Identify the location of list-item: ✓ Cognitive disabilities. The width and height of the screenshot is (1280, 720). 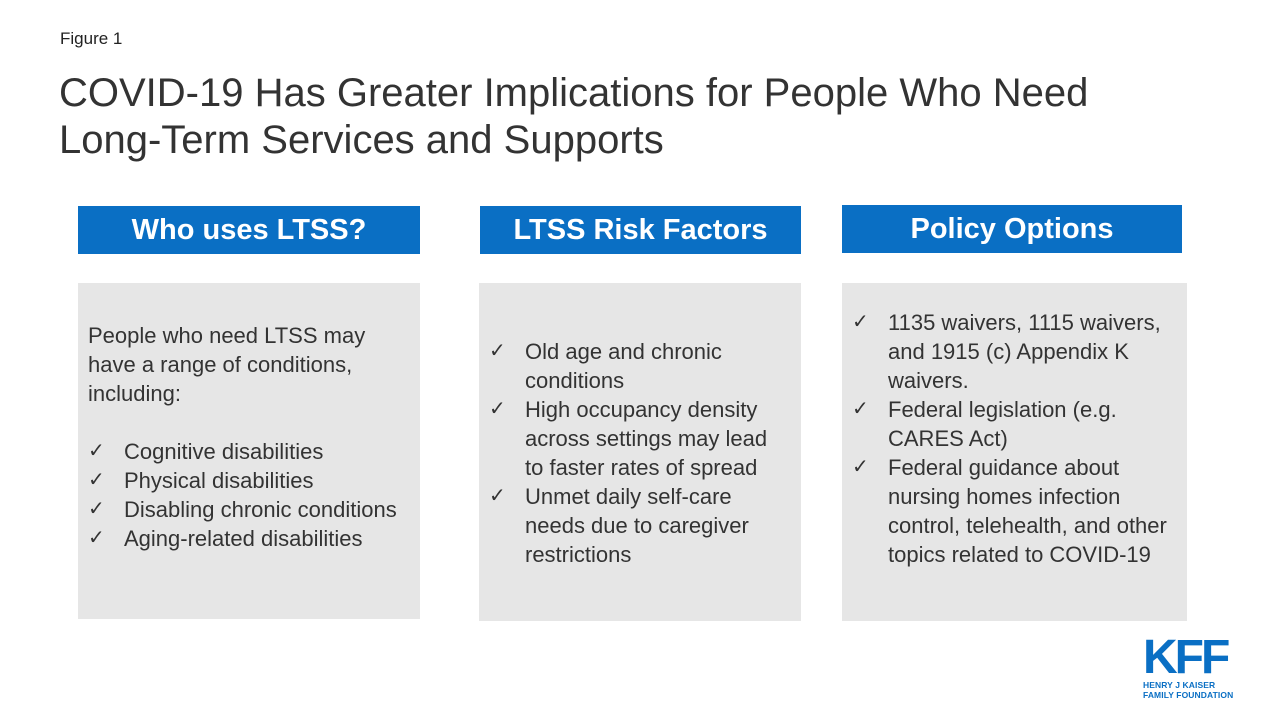
(206, 451).